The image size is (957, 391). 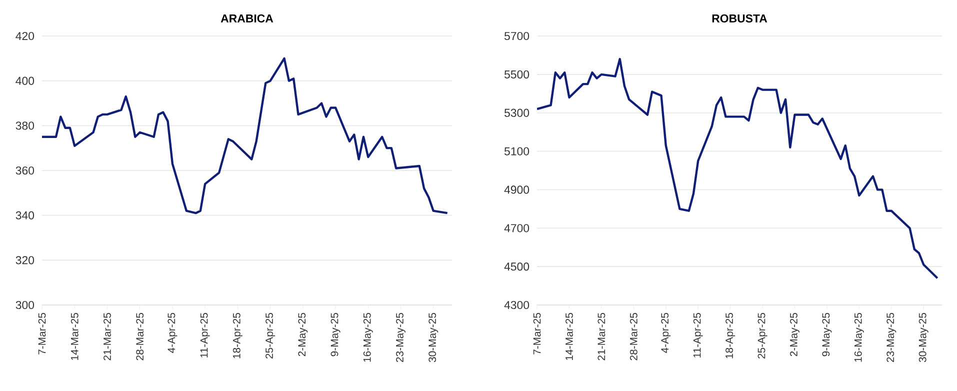 What do you see at coordinates (517, 74) in the screenshot?
I see `y-tick-label: 5500` at bounding box center [517, 74].